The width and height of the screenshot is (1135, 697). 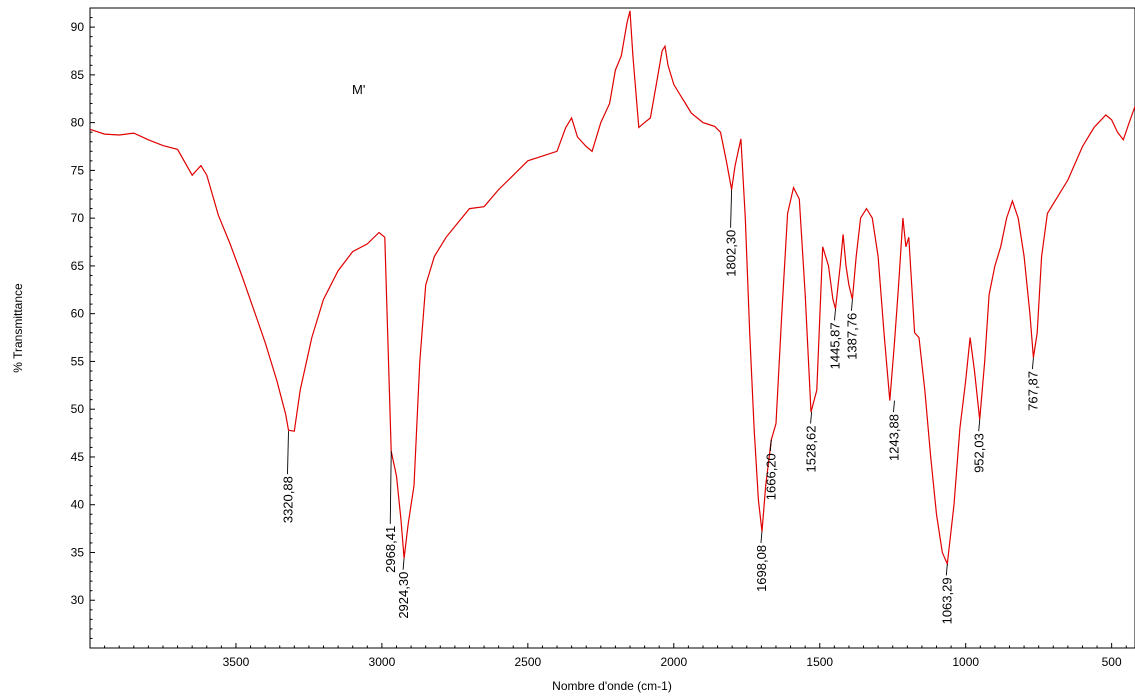 What do you see at coordinates (78, 361) in the screenshot?
I see `y-tick-label: 55` at bounding box center [78, 361].